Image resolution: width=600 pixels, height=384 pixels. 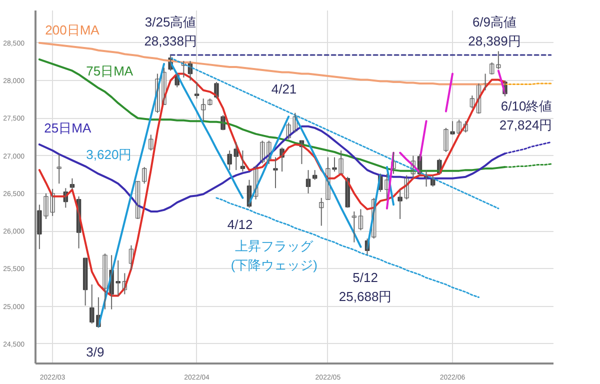 I want to click on annotation: 200日MA, so click(x=72, y=30).